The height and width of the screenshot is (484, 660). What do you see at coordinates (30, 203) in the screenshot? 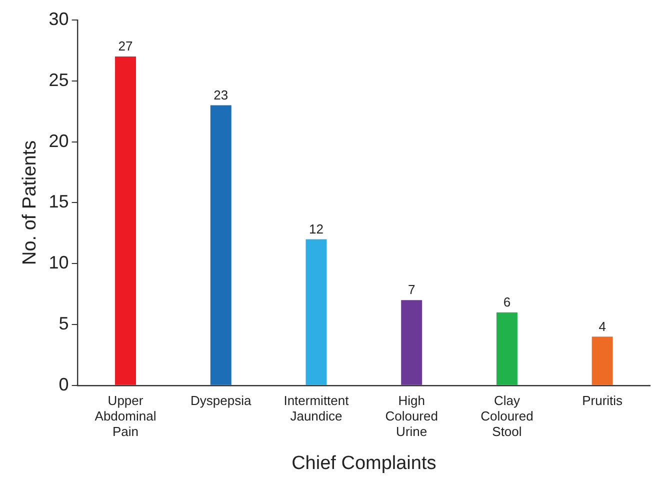
I see `y-axis-title: No. of Patients` at bounding box center [30, 203].